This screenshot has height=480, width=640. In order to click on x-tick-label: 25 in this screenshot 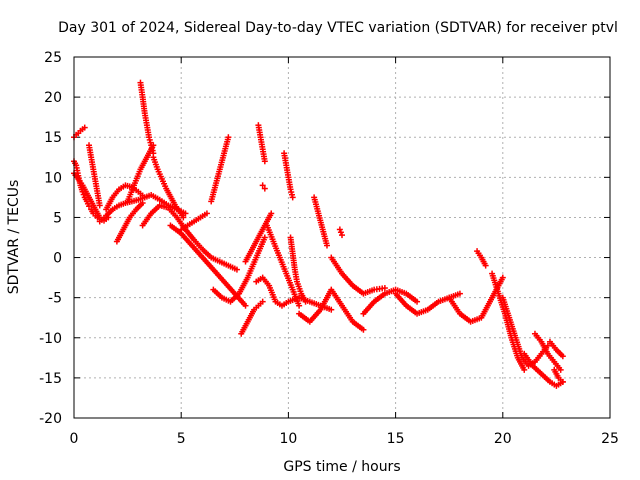, I will do `click(610, 439)`.